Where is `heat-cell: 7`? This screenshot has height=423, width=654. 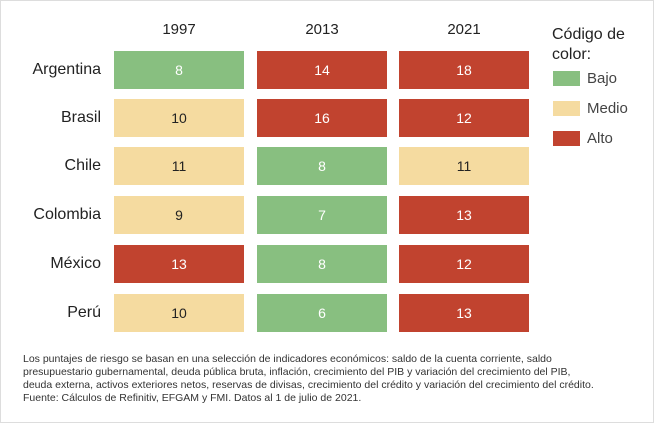
heat-cell: 7 is located at coordinates (322, 215).